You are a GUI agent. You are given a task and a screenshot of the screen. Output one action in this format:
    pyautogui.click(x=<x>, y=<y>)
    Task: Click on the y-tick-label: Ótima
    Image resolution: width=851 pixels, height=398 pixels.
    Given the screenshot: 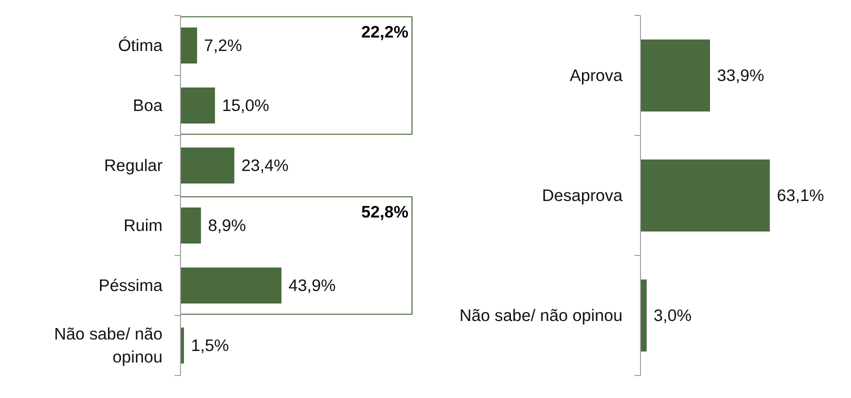 What is the action you would take?
    pyautogui.click(x=141, y=45)
    